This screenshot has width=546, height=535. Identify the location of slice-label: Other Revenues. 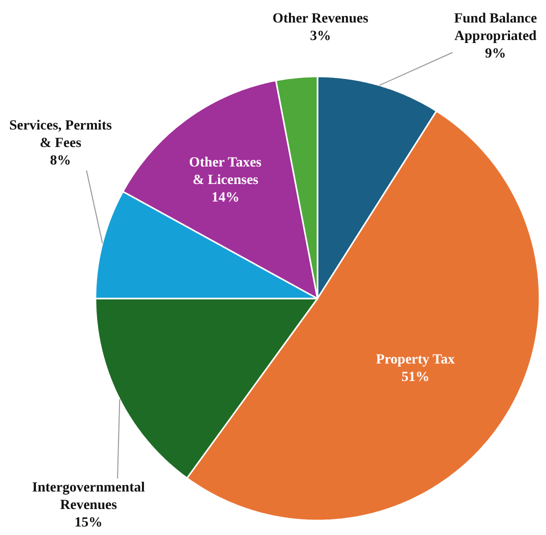
(320, 18).